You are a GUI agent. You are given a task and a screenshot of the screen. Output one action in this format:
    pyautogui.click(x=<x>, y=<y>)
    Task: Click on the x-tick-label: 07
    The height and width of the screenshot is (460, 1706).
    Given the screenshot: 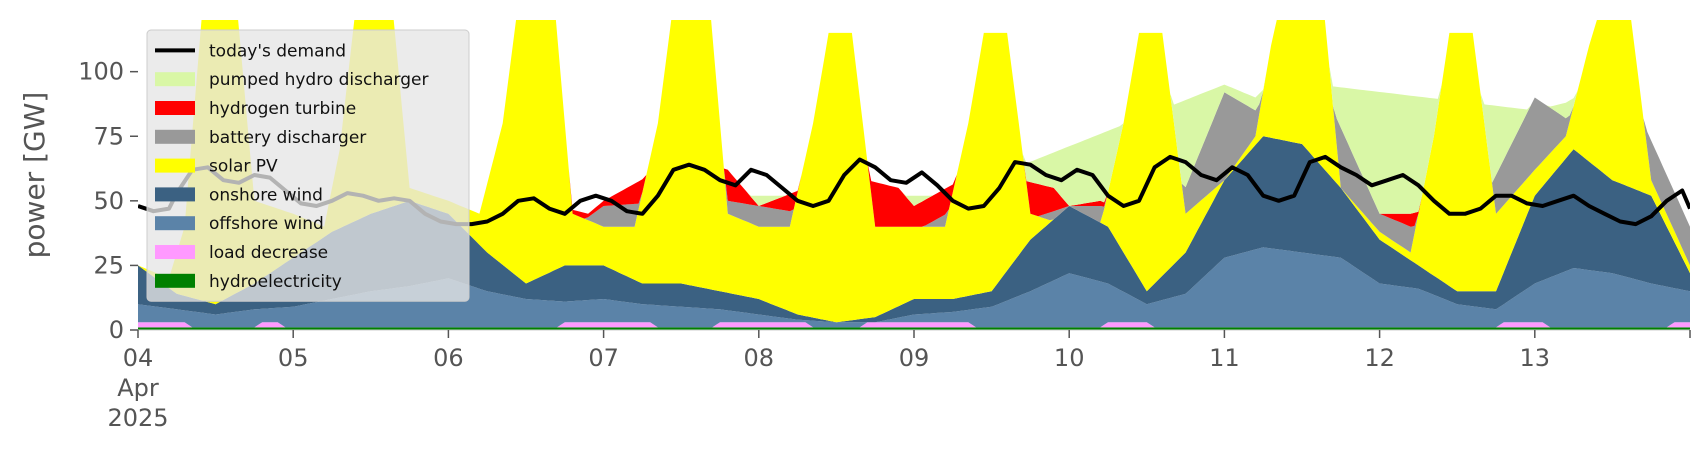 What is the action you would take?
    pyautogui.click(x=603, y=358)
    